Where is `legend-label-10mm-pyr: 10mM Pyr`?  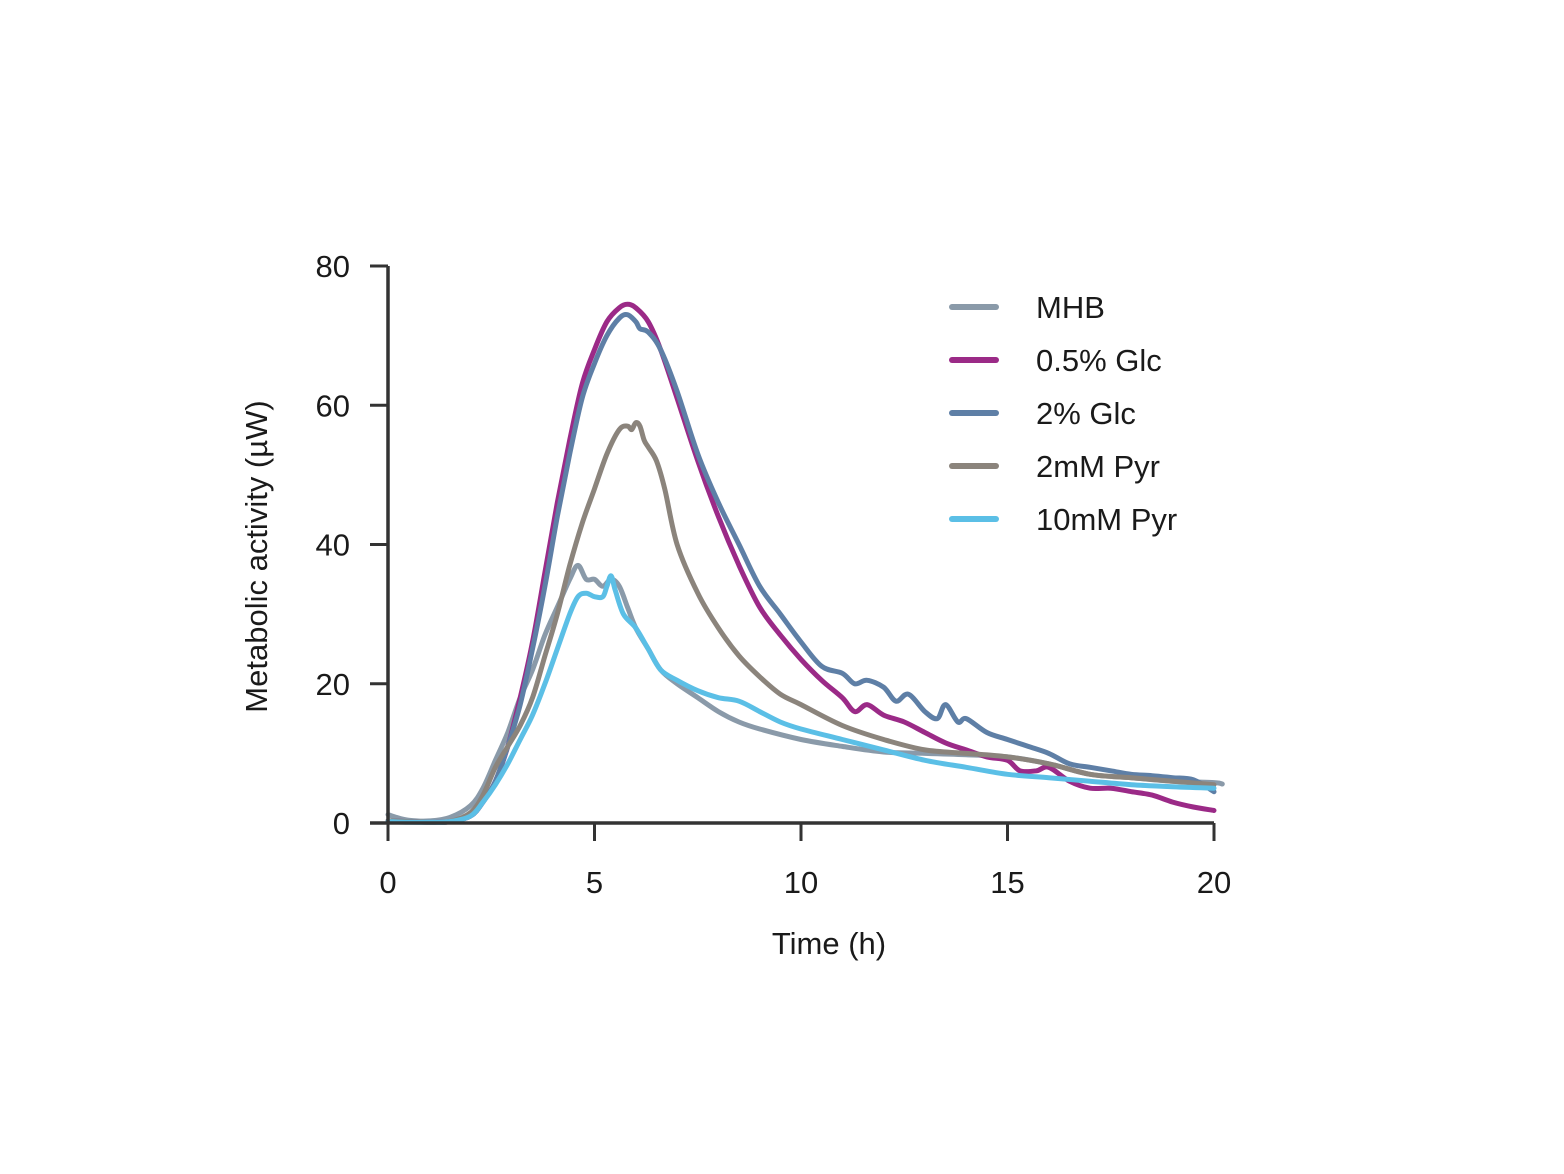
legend-label-10mm-pyr: 10mM Pyr is located at coordinates (1106, 519).